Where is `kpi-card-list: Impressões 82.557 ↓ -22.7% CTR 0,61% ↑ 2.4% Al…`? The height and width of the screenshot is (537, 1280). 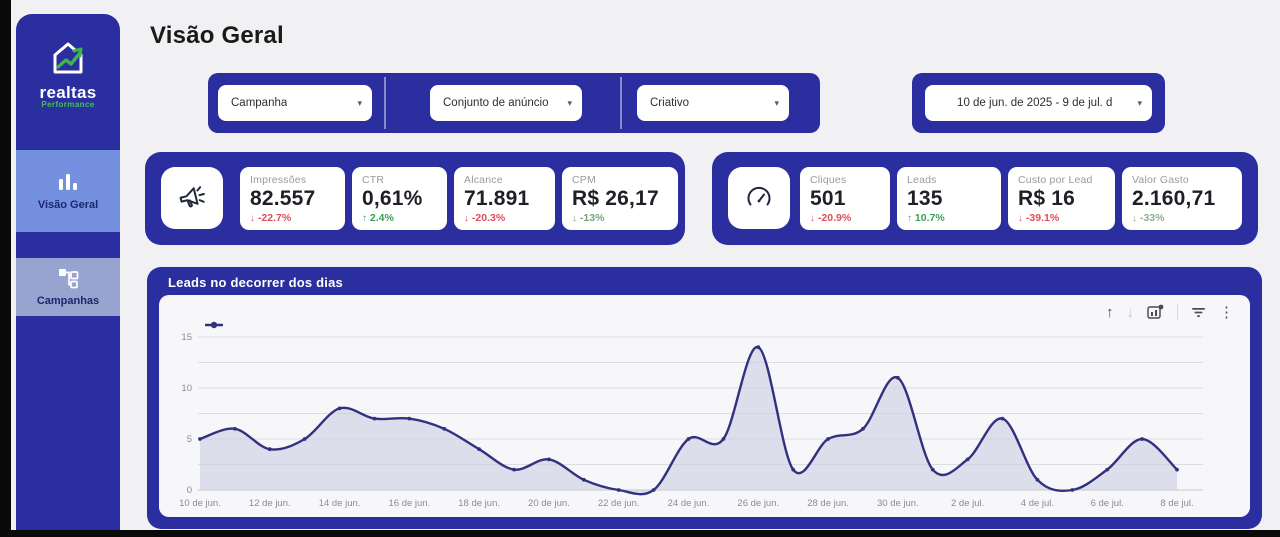 kpi-card-list: Impressões 82.557 ↓ -22.7% CTR 0,61% ↑ 2.4% Al… is located at coordinates (459, 198).